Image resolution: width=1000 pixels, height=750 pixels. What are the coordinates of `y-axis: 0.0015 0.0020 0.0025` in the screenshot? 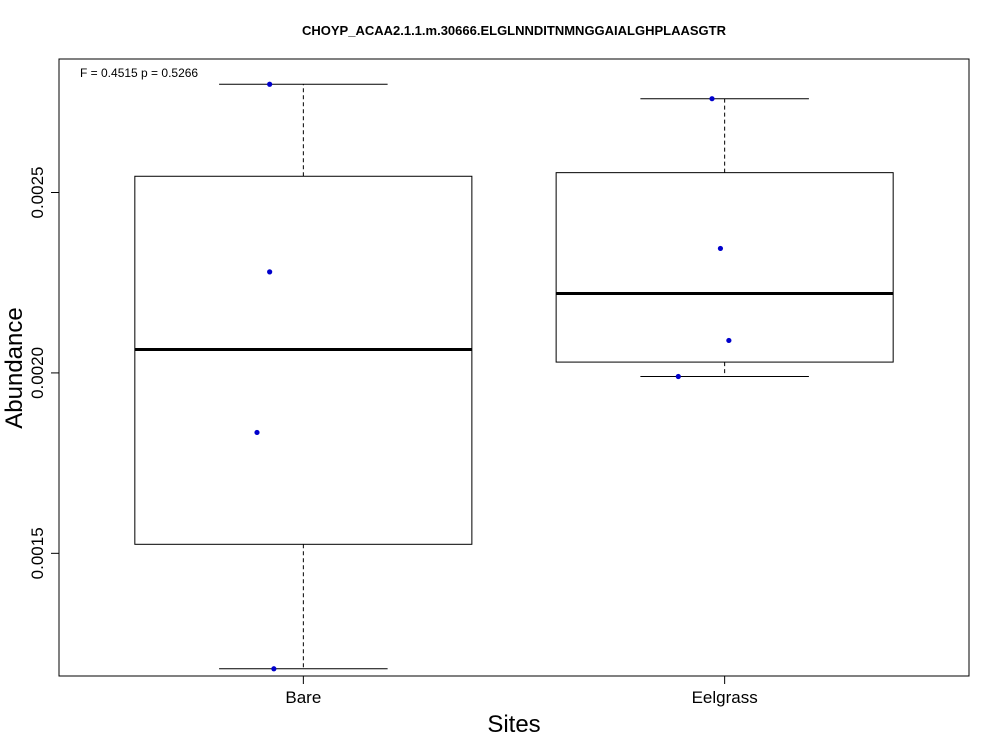 It's located at (43, 373).